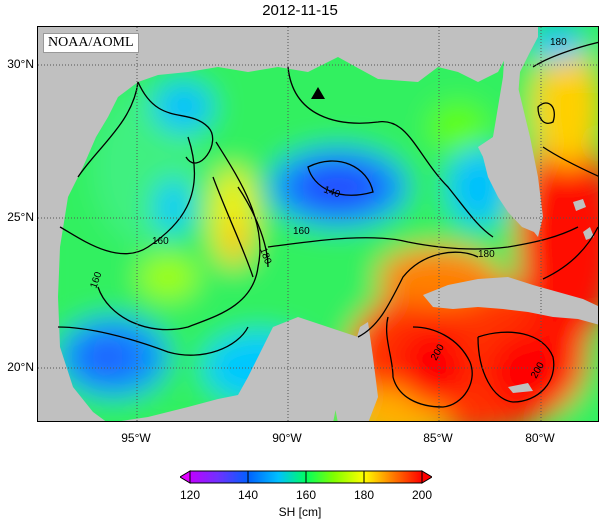 This screenshot has width=600, height=523. Describe the element at coordinates (287, 438) in the screenshot. I see `lon-label-90: 90°W` at that location.